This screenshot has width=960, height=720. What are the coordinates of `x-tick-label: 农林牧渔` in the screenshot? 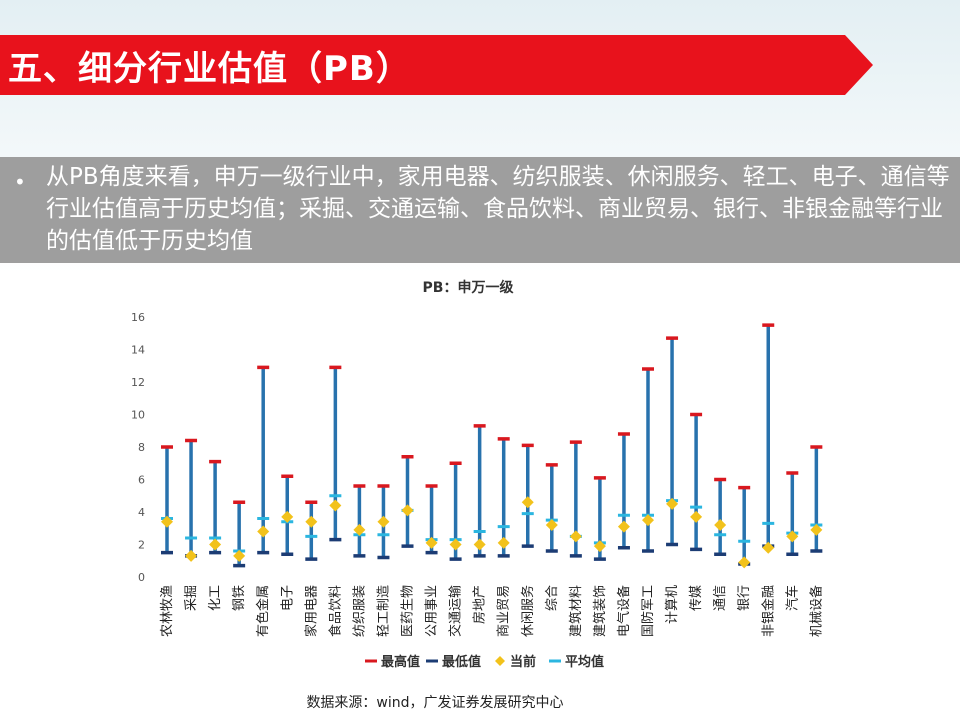 It's located at (167, 611).